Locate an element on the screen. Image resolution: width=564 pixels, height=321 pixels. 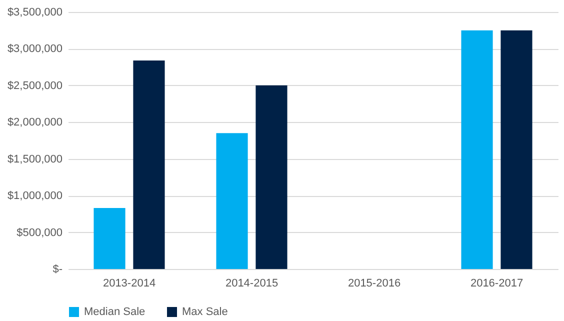
legend-label: Max Sale is located at coordinates (205, 312).